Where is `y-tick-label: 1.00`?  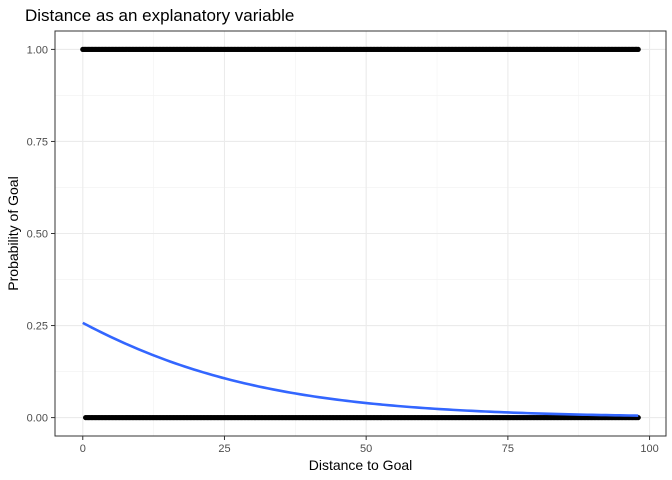
y-tick-label: 1.00 is located at coordinates (37, 50).